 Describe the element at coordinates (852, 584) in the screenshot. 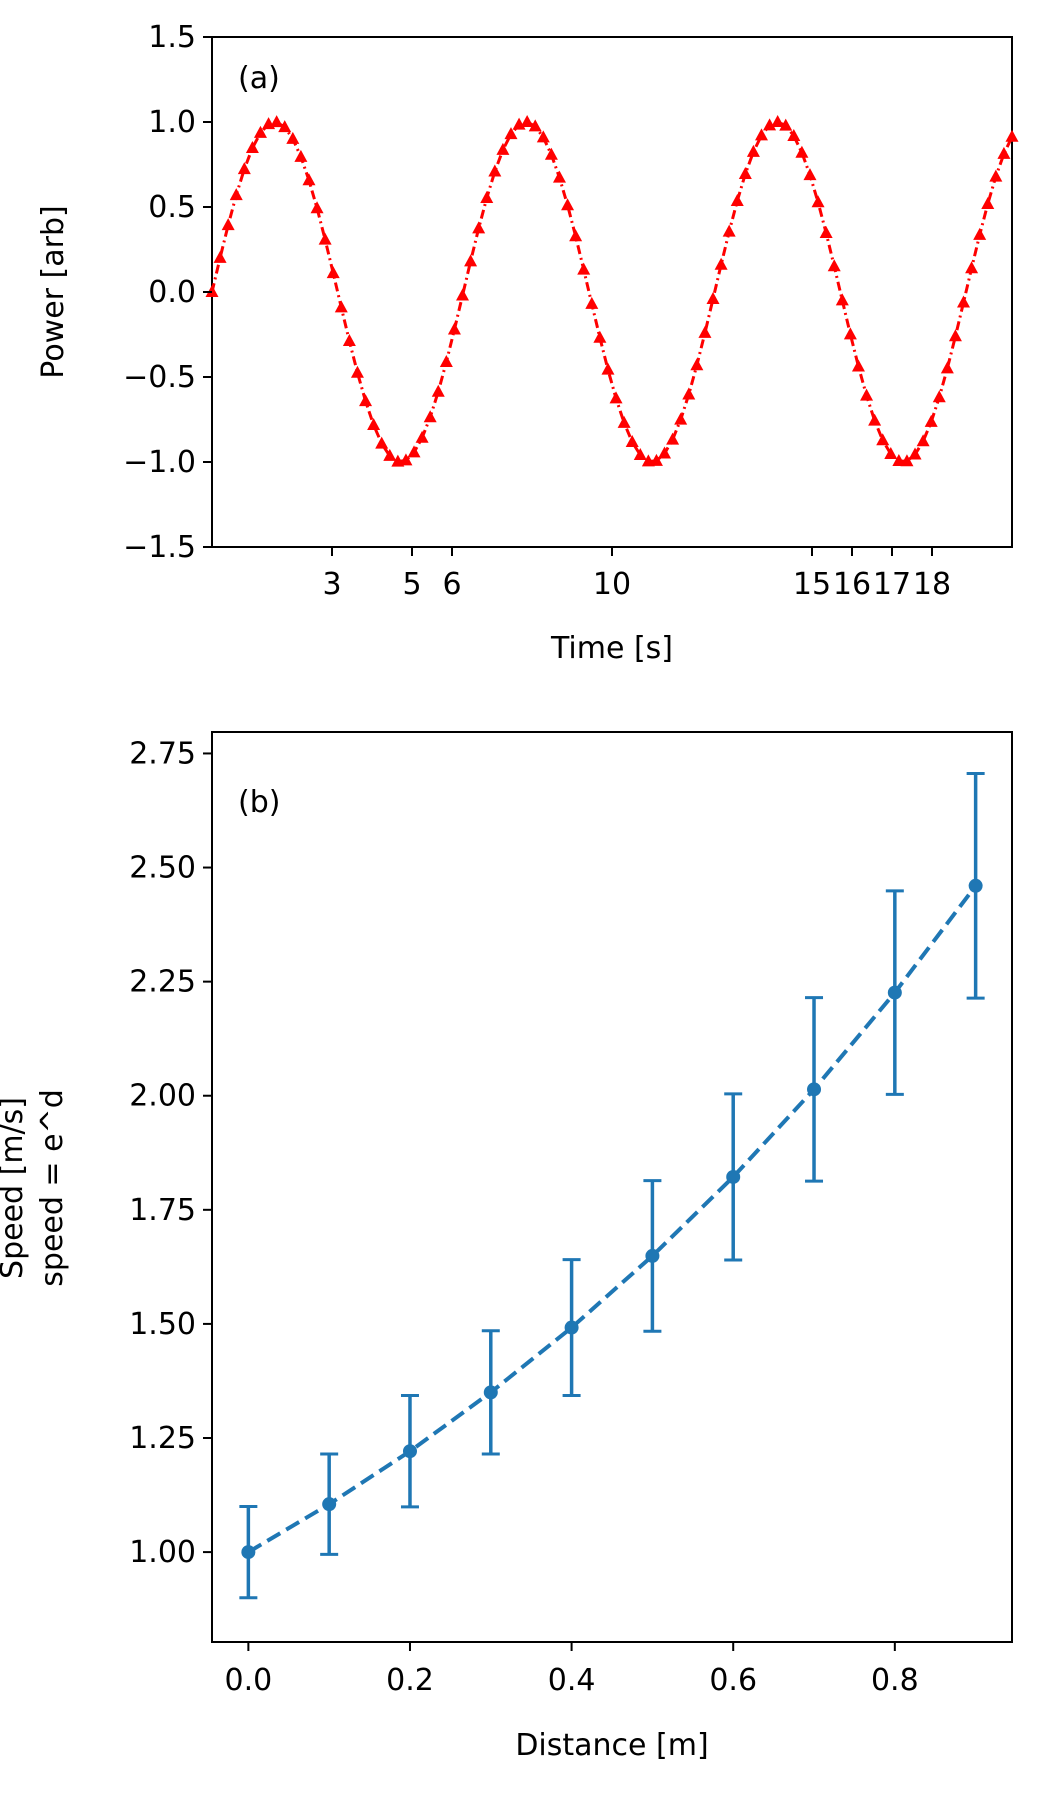

I see `x-tick-label: 16` at that location.